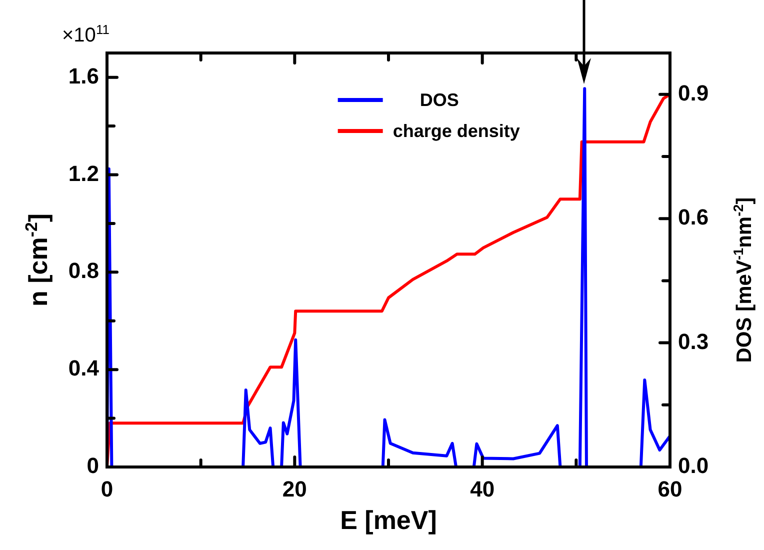 This screenshot has width=764, height=550. What do you see at coordinates (83, 173) in the screenshot?
I see `y-tick-label: 1.2` at bounding box center [83, 173].